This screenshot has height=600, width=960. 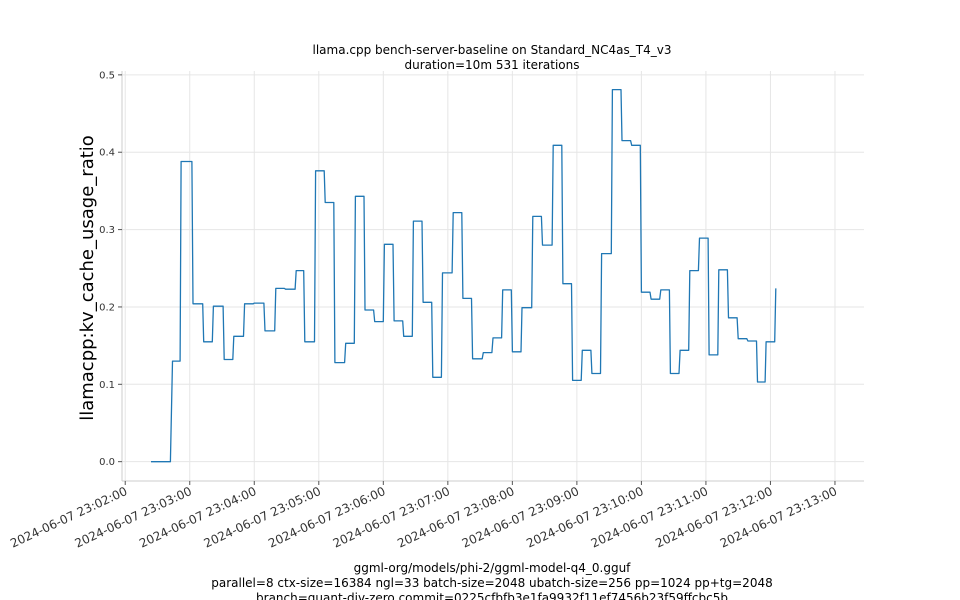 I want to click on y-tick-label: 0.4, so click(x=107, y=153).